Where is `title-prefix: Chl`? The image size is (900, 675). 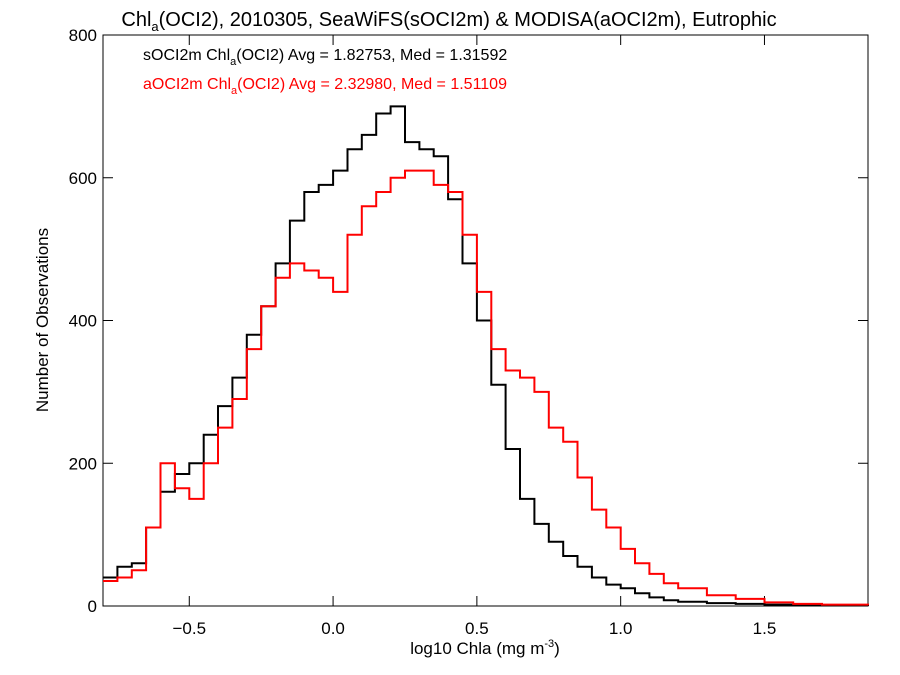 title-prefix: Chl is located at coordinates (136, 20).